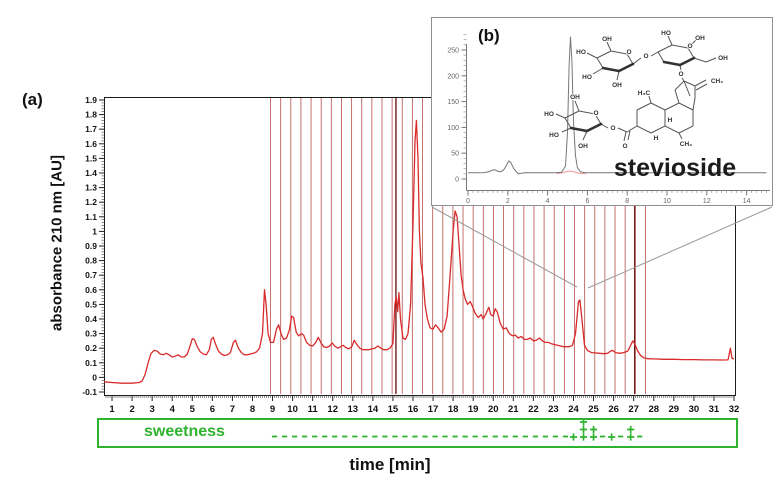  Describe the element at coordinates (91, 275) in the screenshot. I see `svg-text: 0.7` at that location.